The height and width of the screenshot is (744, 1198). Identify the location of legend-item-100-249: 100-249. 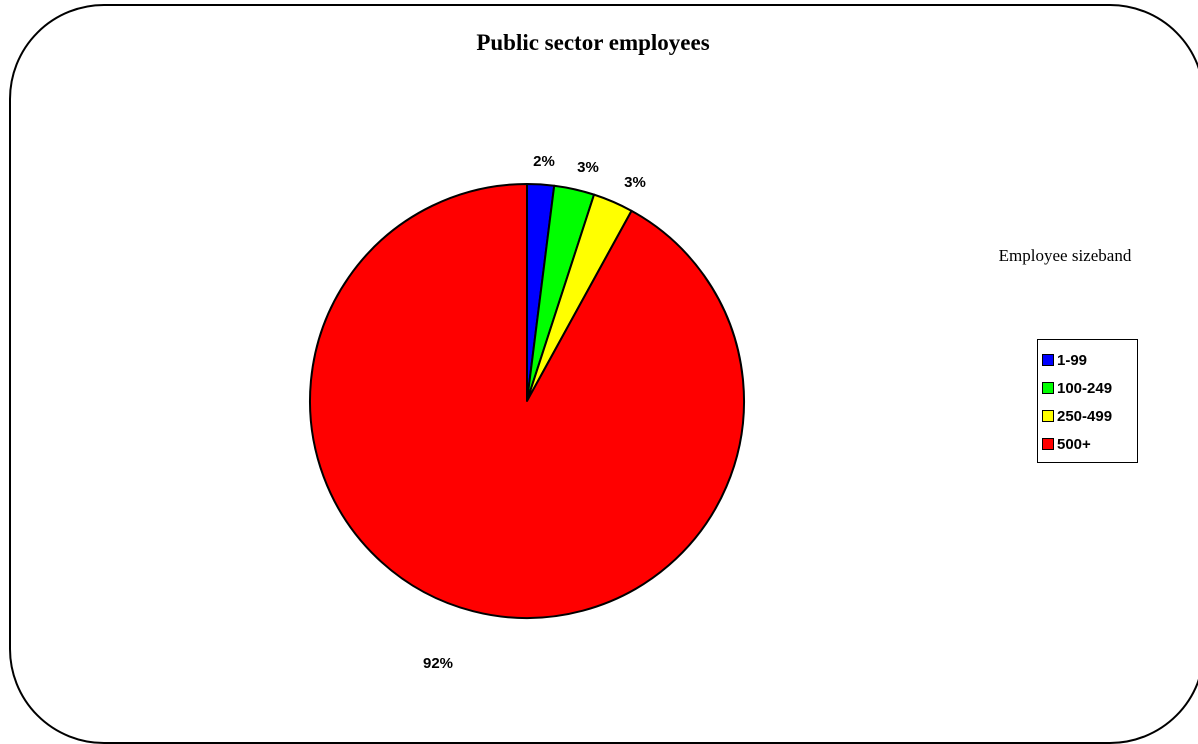
(1087, 388).